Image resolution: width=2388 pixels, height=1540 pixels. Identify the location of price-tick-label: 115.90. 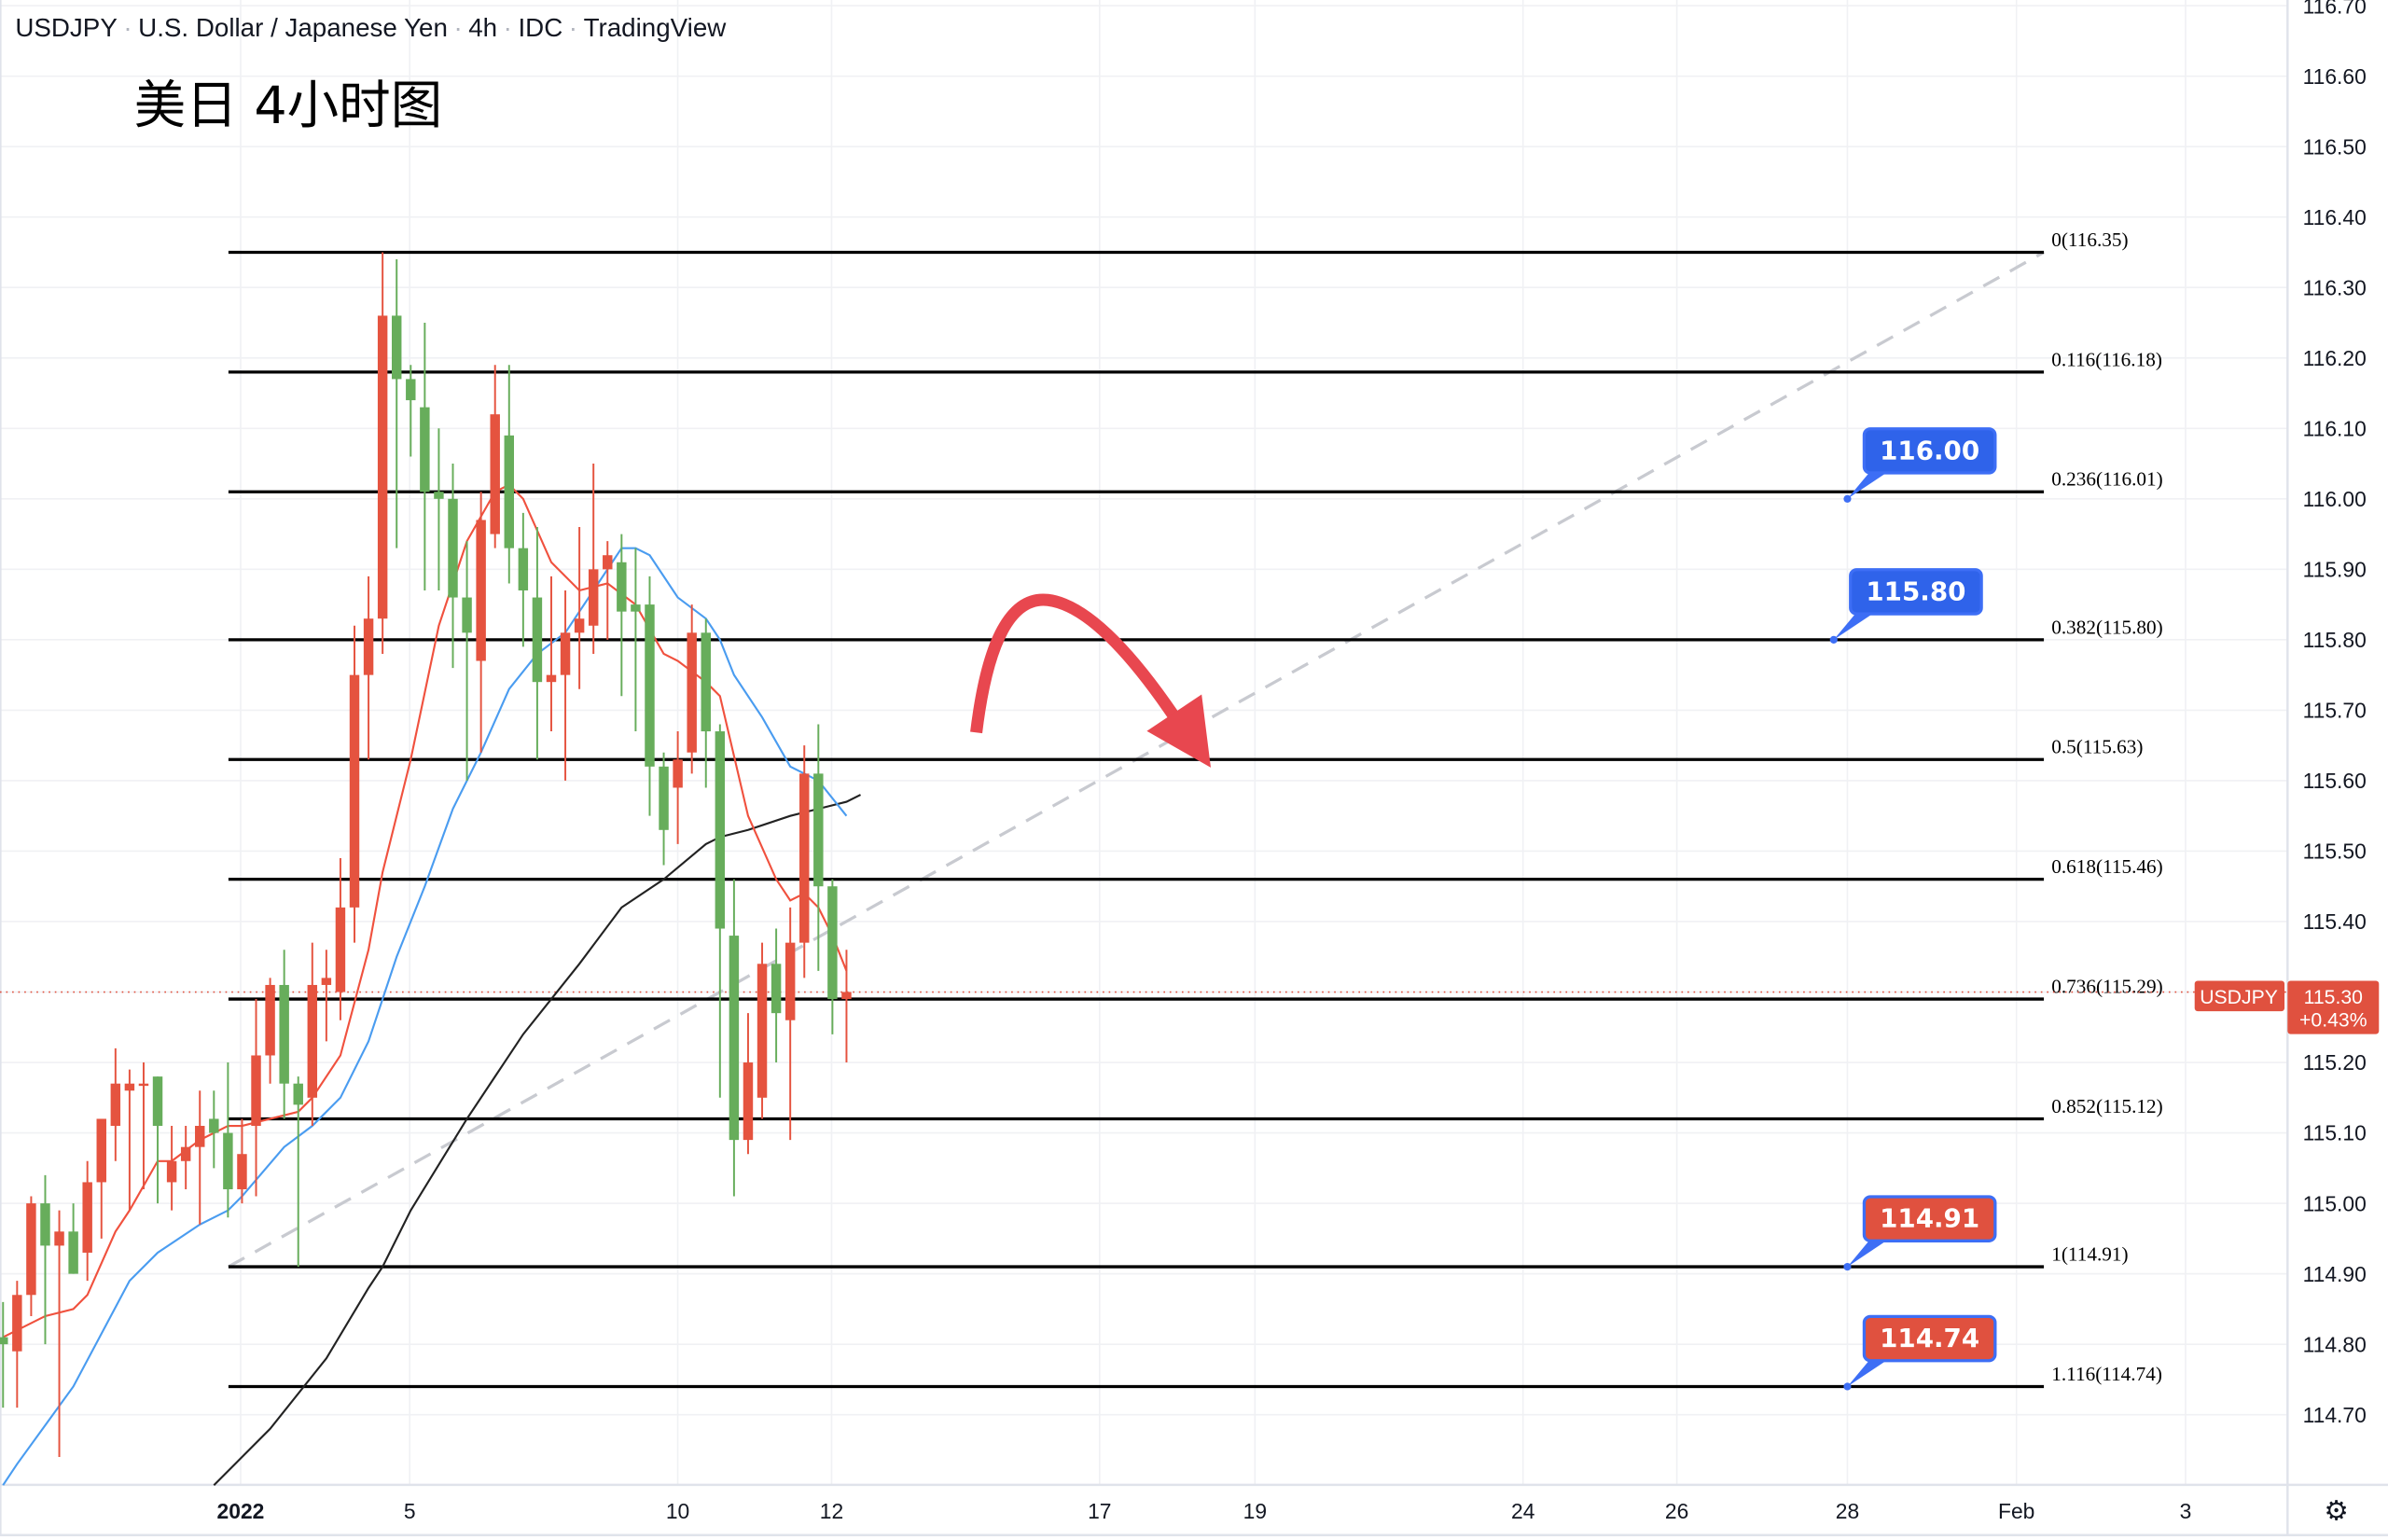
(2335, 569).